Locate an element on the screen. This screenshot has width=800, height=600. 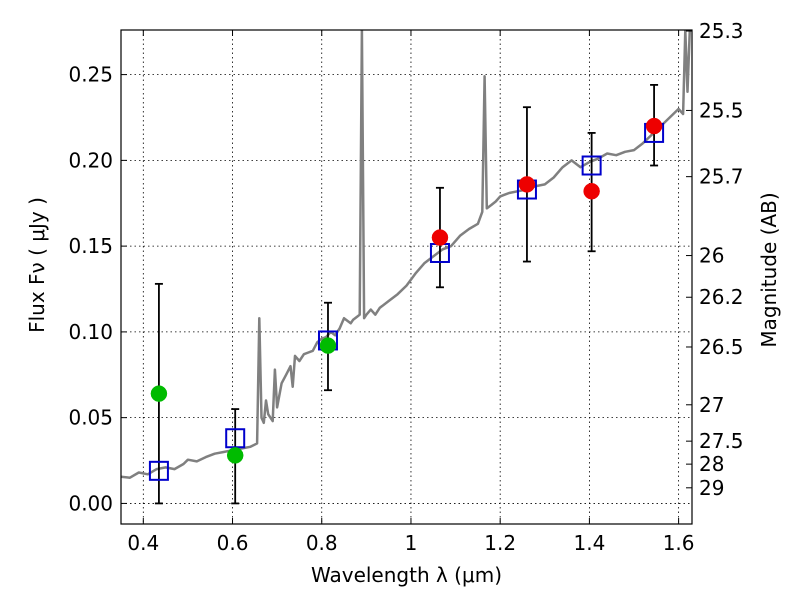
x-tick-label: 0.4 is located at coordinates (143, 543).